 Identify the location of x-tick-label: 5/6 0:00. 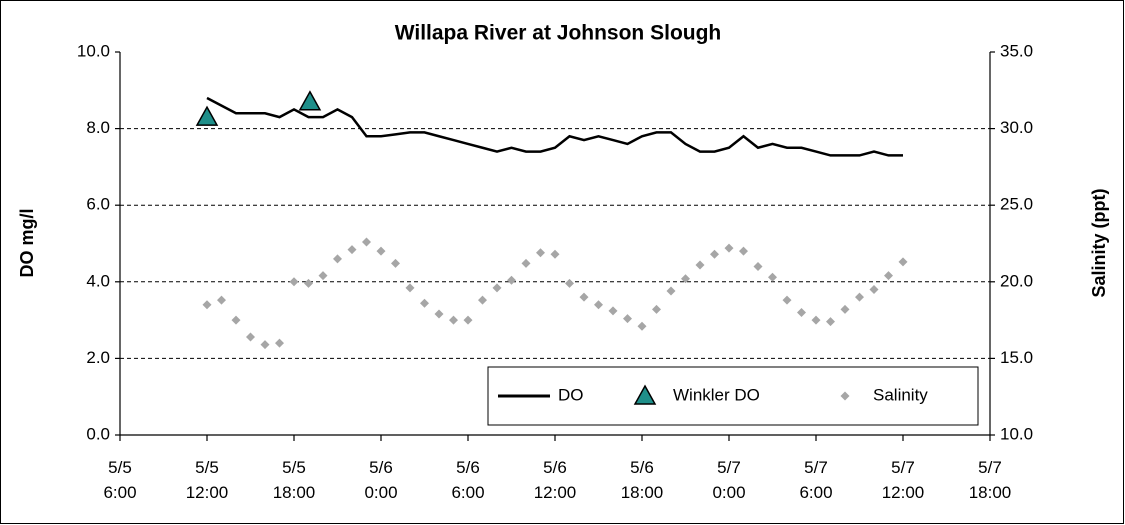
(380, 480).